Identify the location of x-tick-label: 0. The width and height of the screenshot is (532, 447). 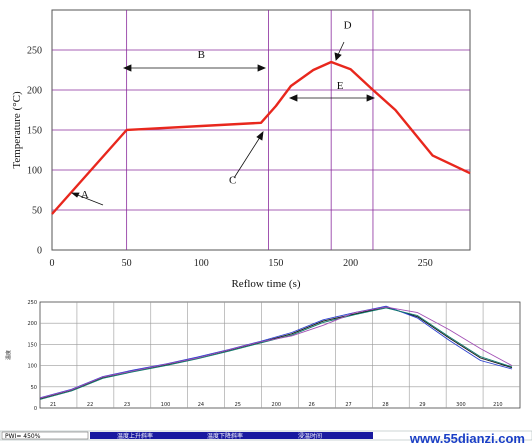
(52, 263).